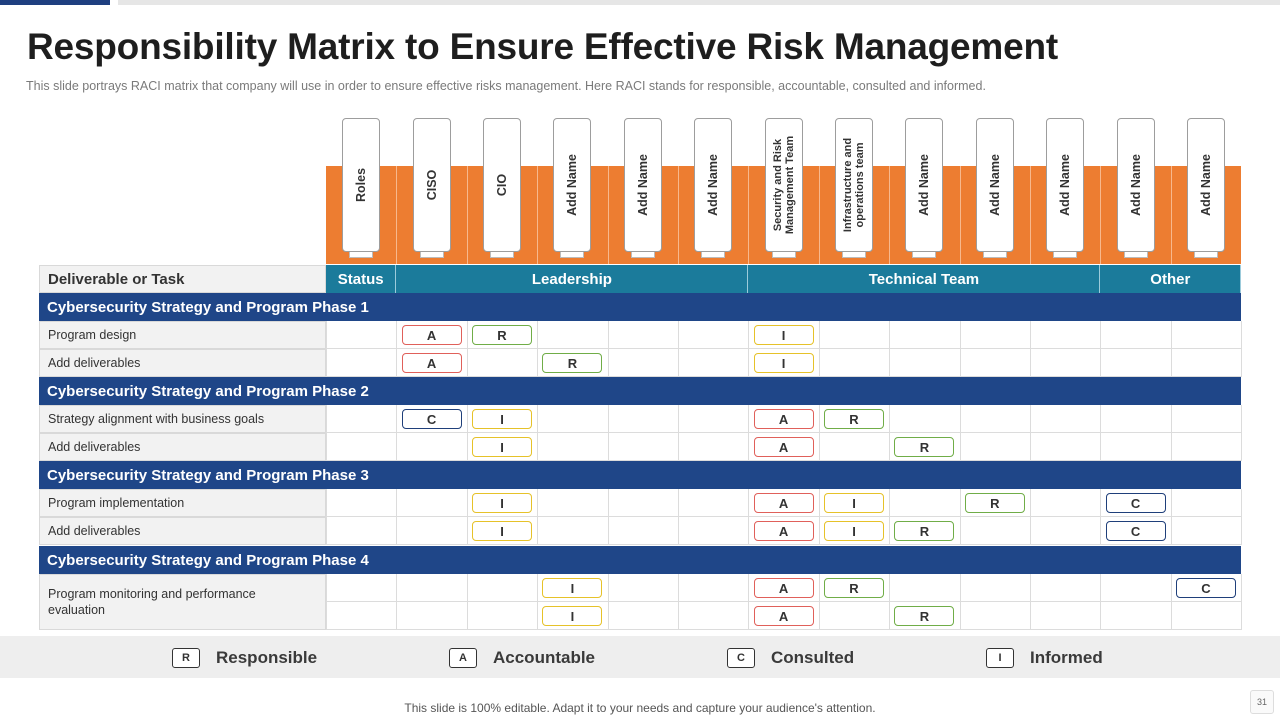 The image size is (1280, 720). Describe the element at coordinates (182, 531) in the screenshot. I see `task-label: Add deliverables` at that location.